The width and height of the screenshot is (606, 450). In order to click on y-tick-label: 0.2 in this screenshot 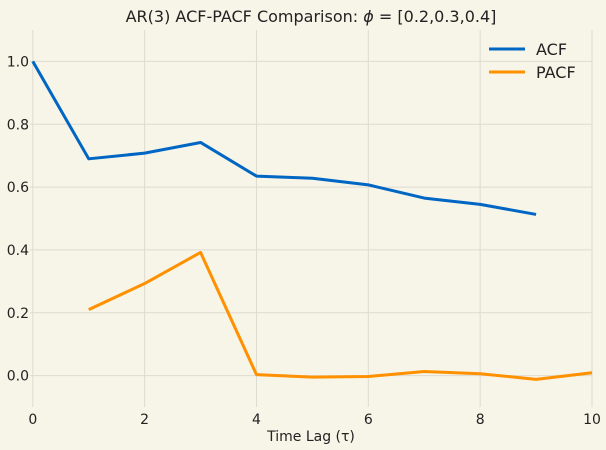, I will do `click(18, 314)`.